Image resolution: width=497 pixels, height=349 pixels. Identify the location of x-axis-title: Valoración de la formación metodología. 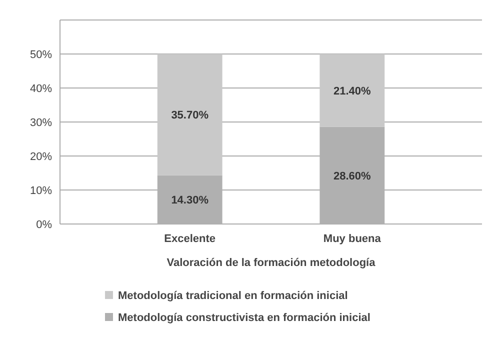
(271, 263).